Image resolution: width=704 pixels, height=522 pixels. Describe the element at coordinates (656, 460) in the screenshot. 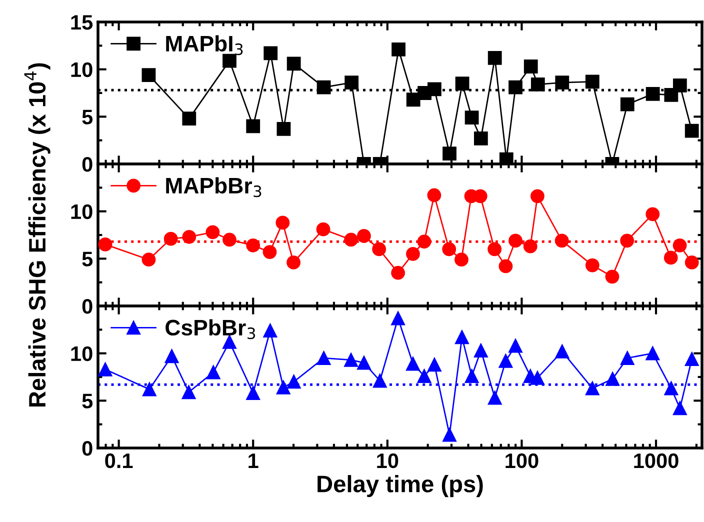

I see `x-tick-label: 1000` at that location.